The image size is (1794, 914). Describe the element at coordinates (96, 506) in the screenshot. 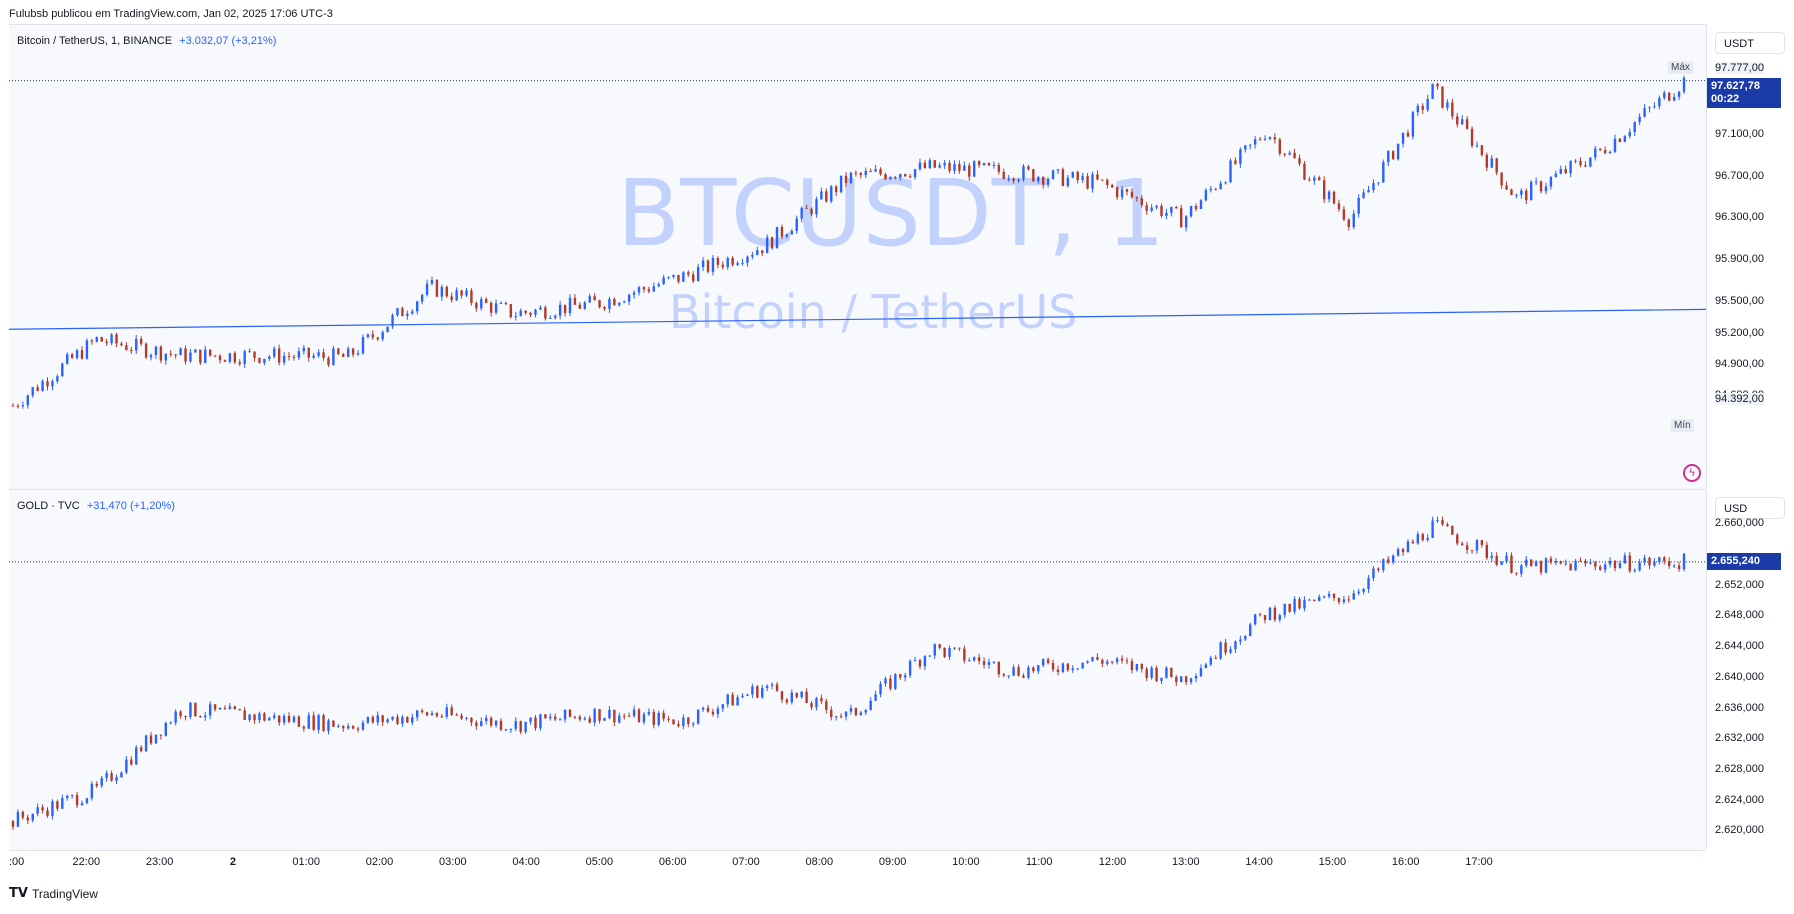

I see `gold-legend: GOLD · TVC +31,470 (+1,20%)` at that location.